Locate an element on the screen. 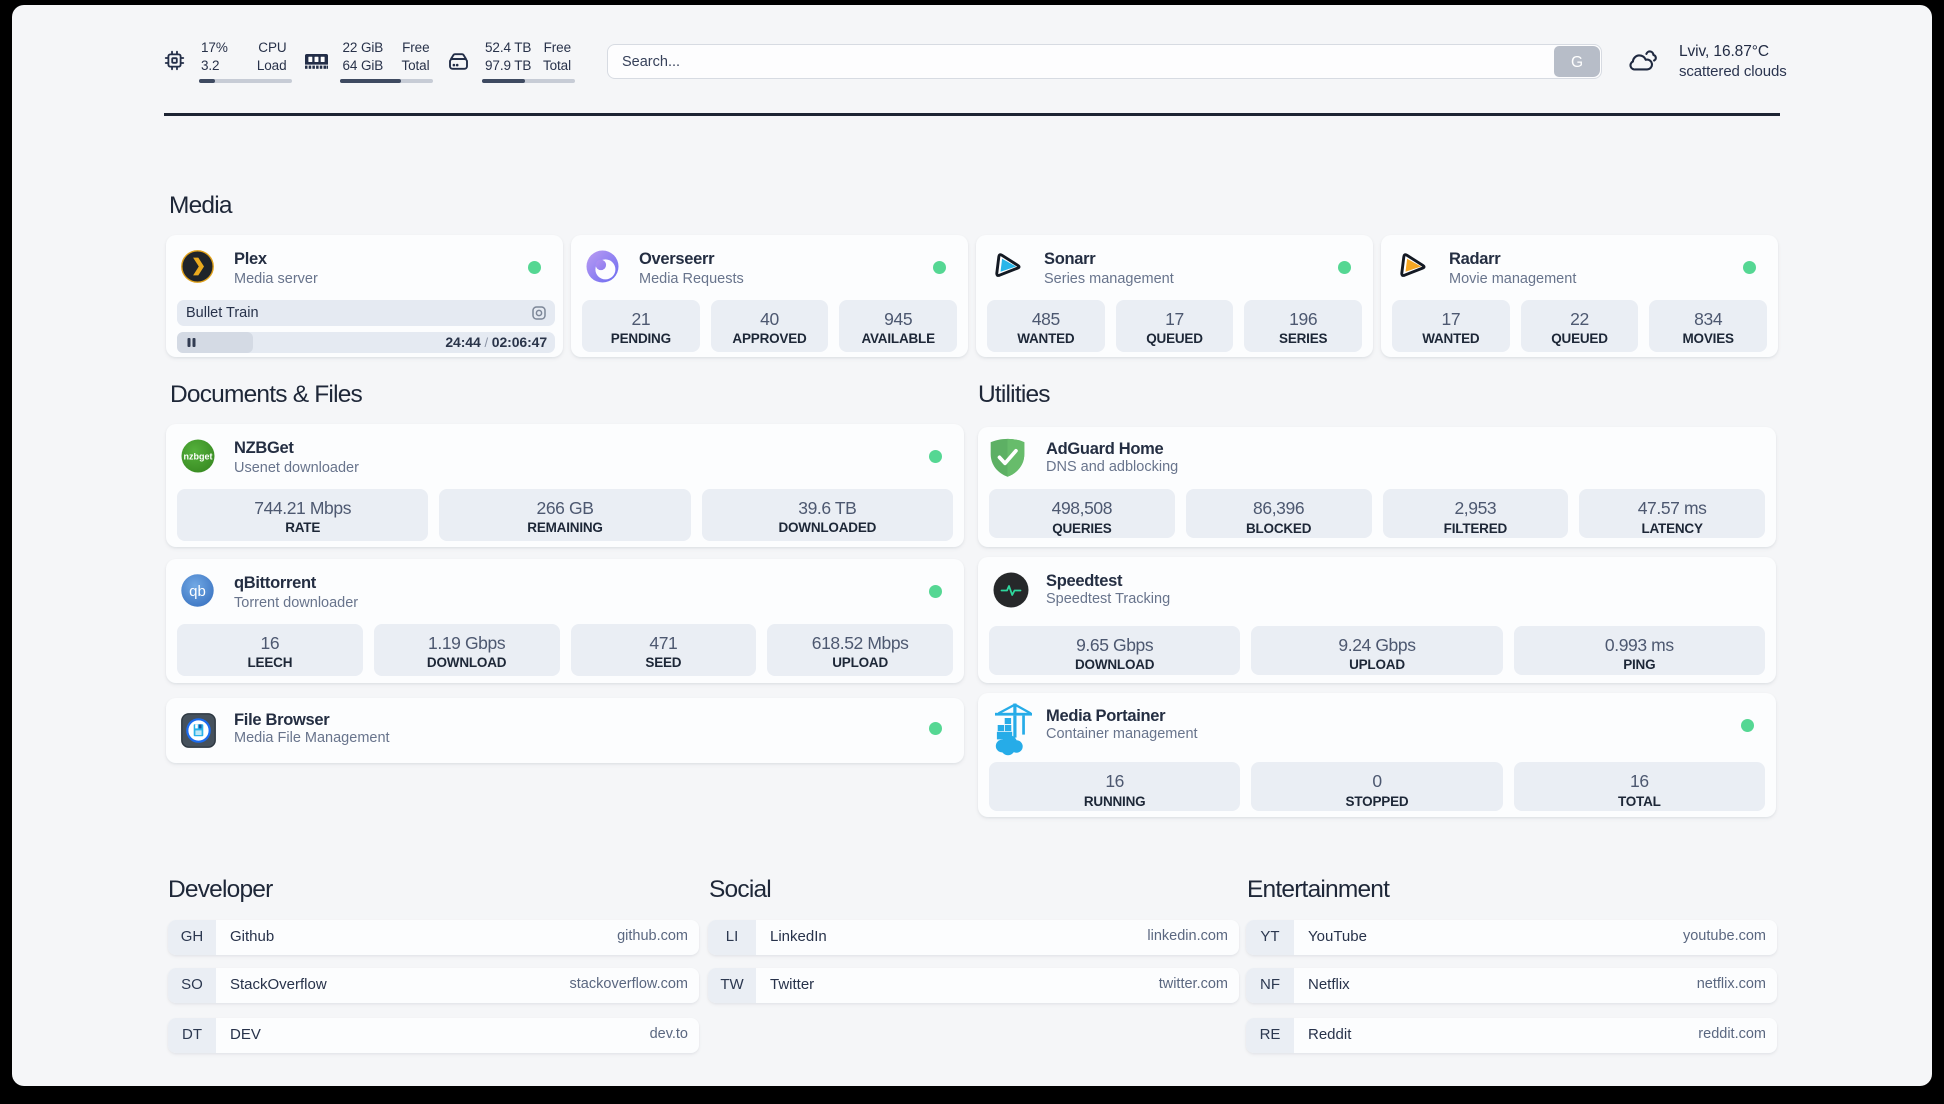  svg-text: nzbget is located at coordinates (198, 457).